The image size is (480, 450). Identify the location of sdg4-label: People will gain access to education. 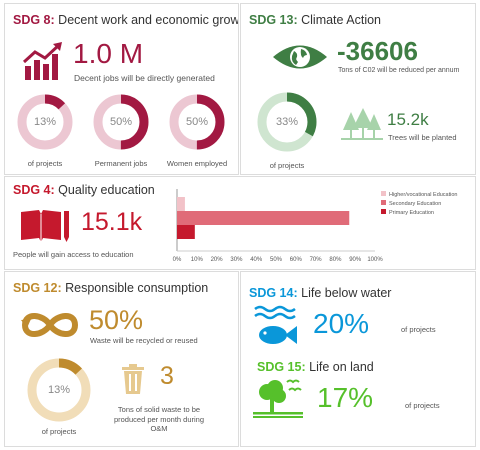
(73, 254).